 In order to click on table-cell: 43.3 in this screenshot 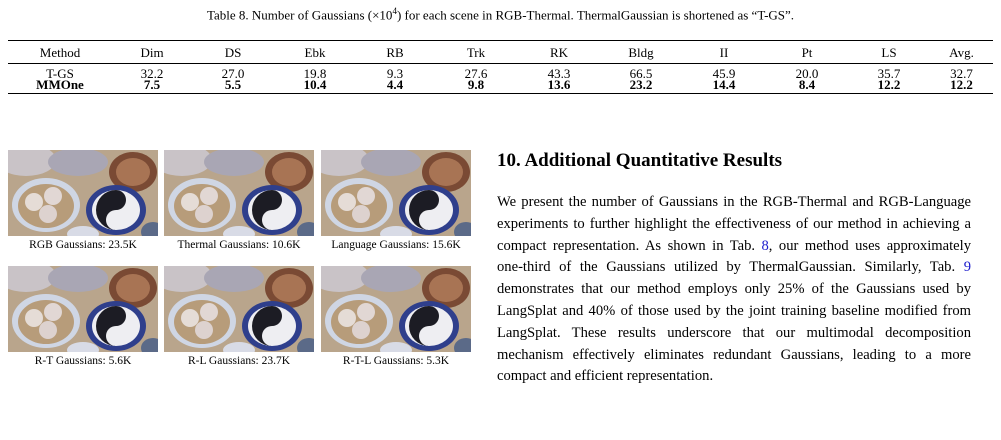, I will do `click(559, 73)`.